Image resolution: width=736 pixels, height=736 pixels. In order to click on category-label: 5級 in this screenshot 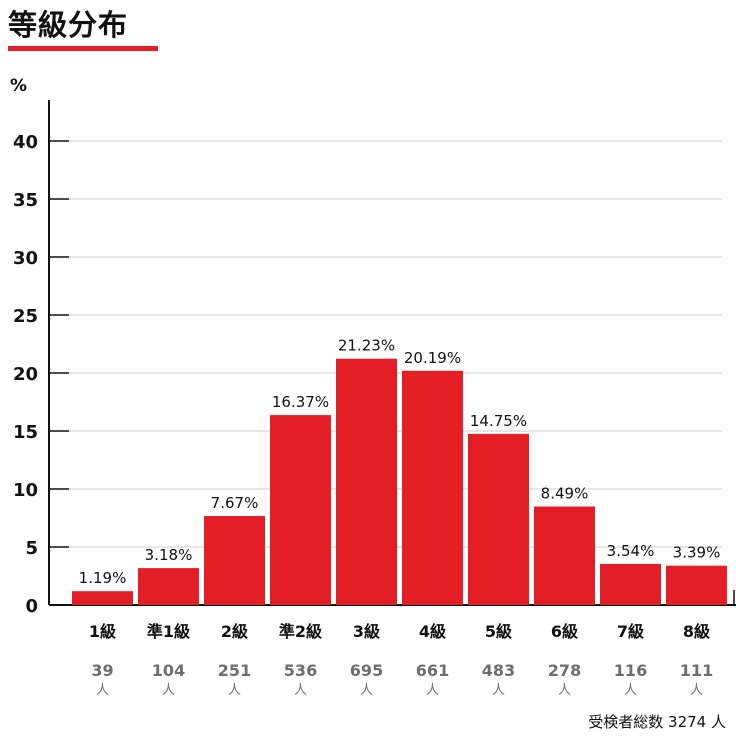, I will do `click(498, 631)`.